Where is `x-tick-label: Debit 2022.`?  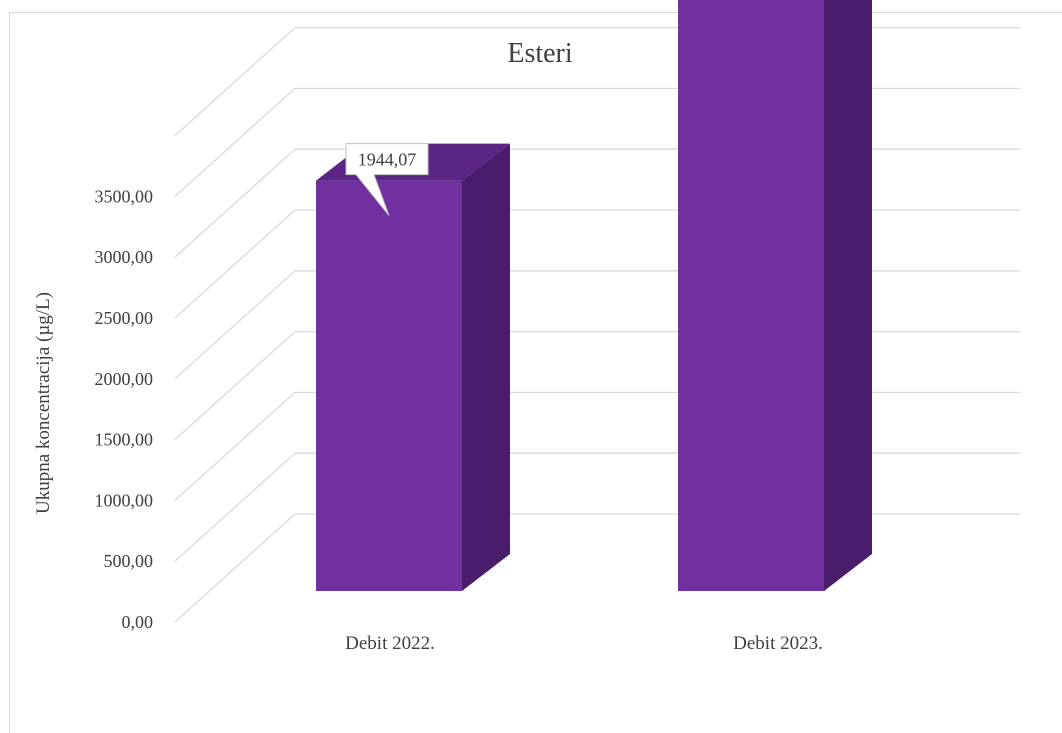
x-tick-label: Debit 2022. is located at coordinates (390, 643).